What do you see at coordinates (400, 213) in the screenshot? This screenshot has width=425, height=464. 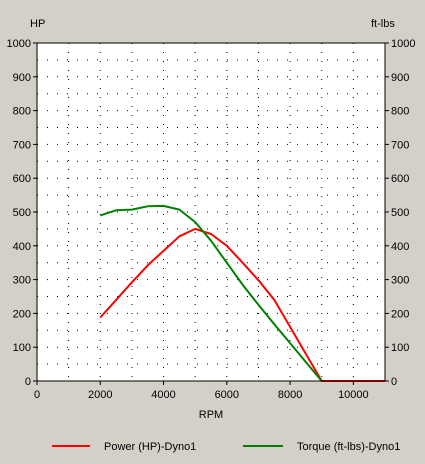 I see `y-tick-label-right: 500` at bounding box center [400, 213].